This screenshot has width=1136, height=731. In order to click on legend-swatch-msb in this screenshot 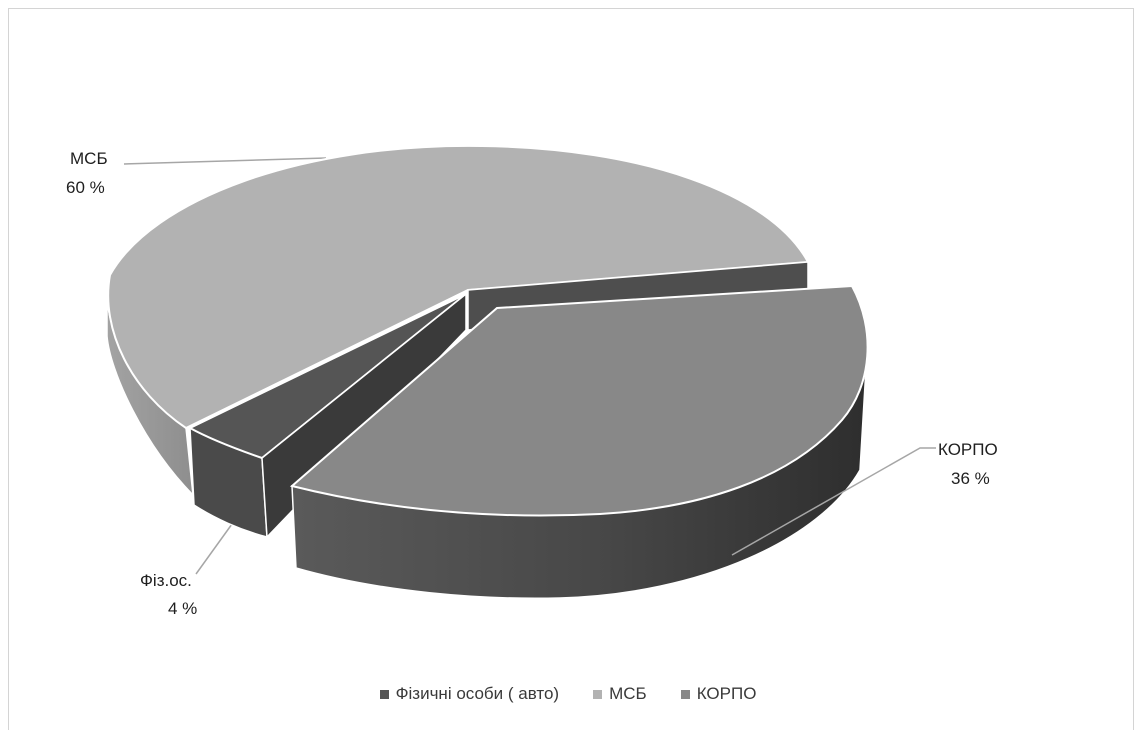, I will do `click(598, 694)`.